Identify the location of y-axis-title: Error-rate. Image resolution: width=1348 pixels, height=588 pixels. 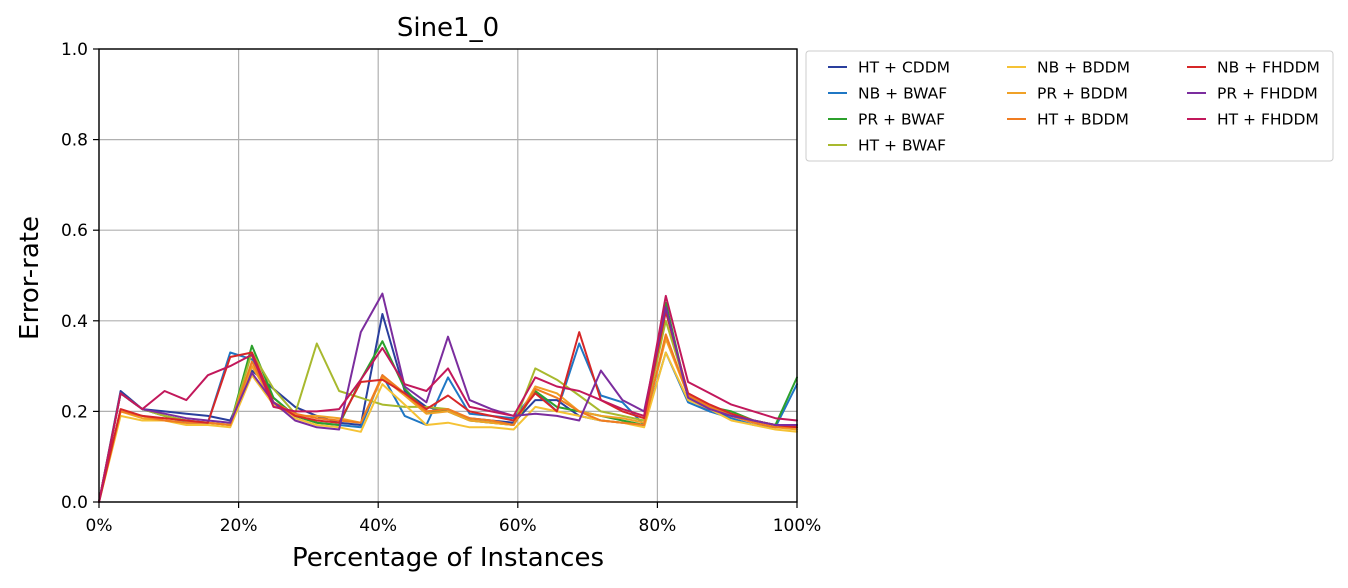
(30, 278).